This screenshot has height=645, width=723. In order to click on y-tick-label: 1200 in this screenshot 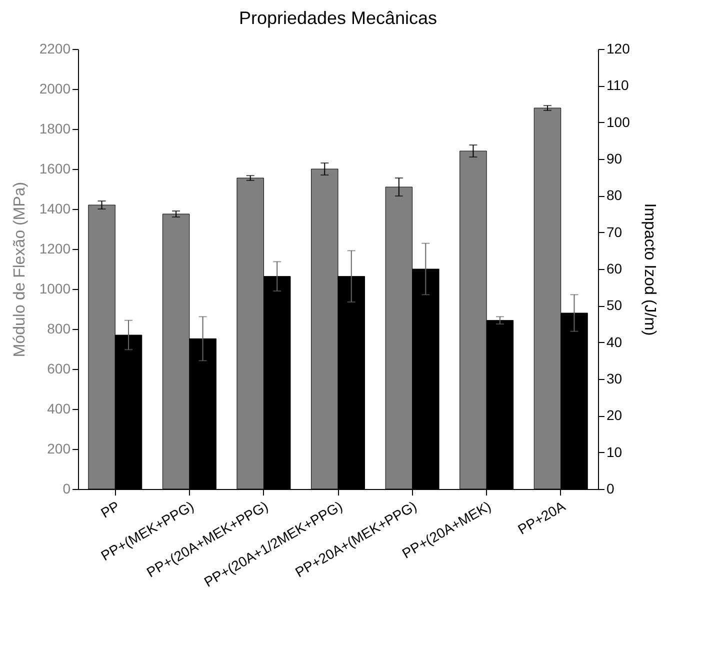, I will do `click(55, 248)`.